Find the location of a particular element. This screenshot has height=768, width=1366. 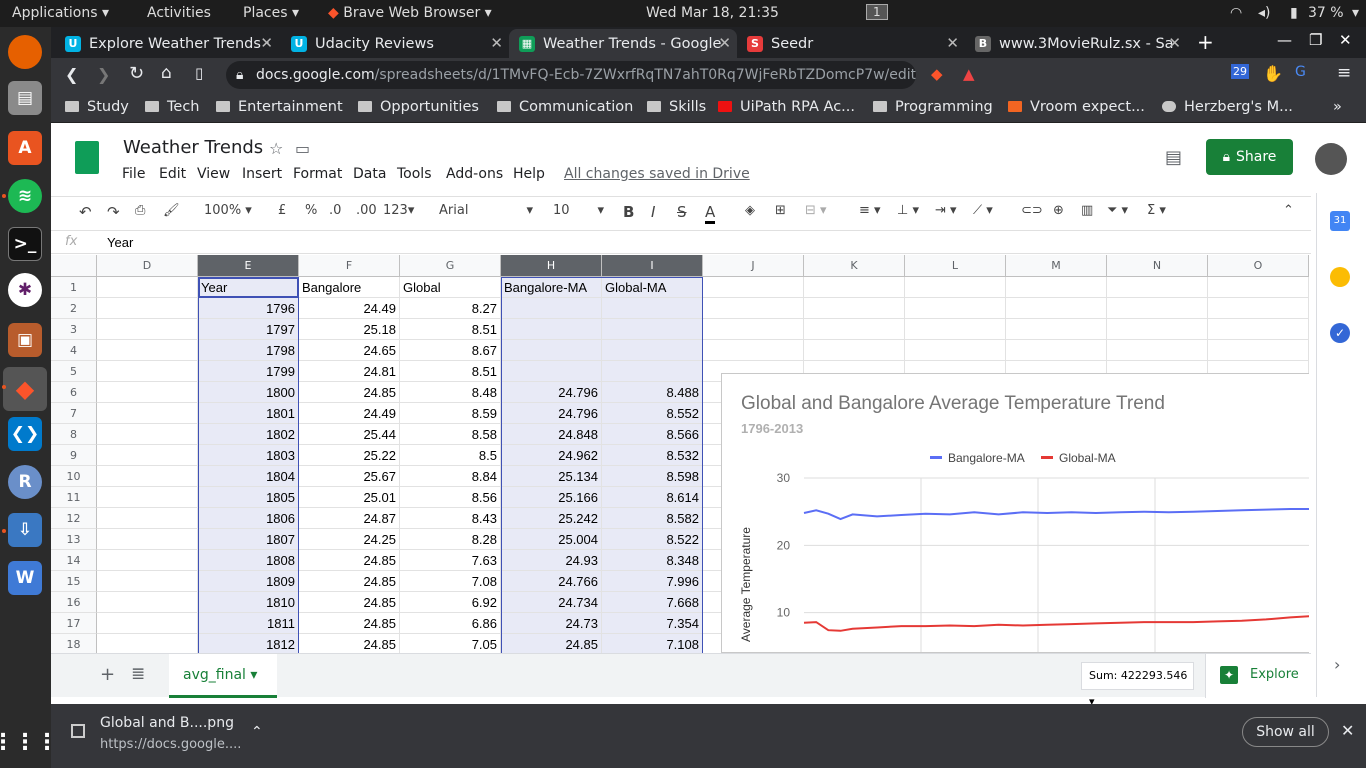

row-header: 17 is located at coordinates (74, 623).